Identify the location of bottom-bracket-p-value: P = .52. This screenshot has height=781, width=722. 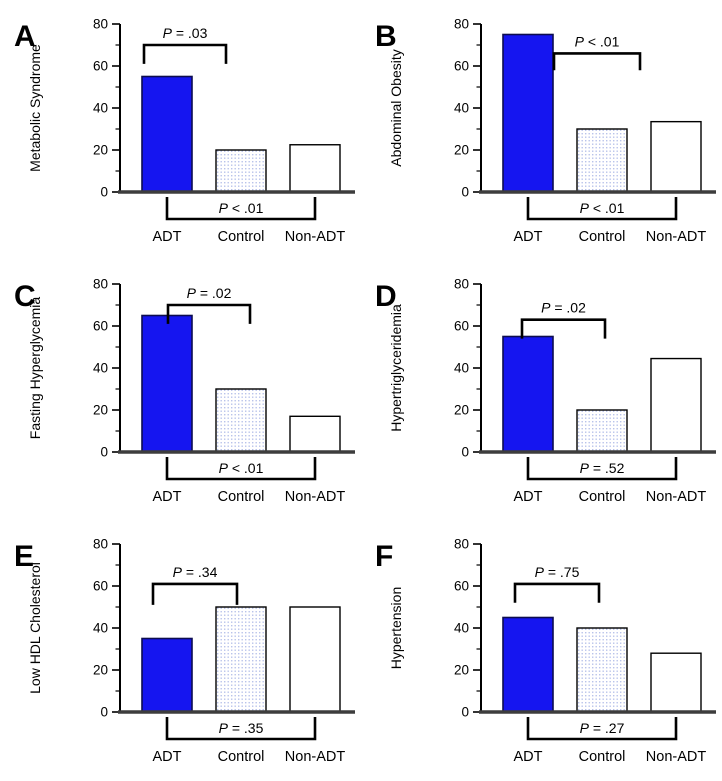
(602, 468).